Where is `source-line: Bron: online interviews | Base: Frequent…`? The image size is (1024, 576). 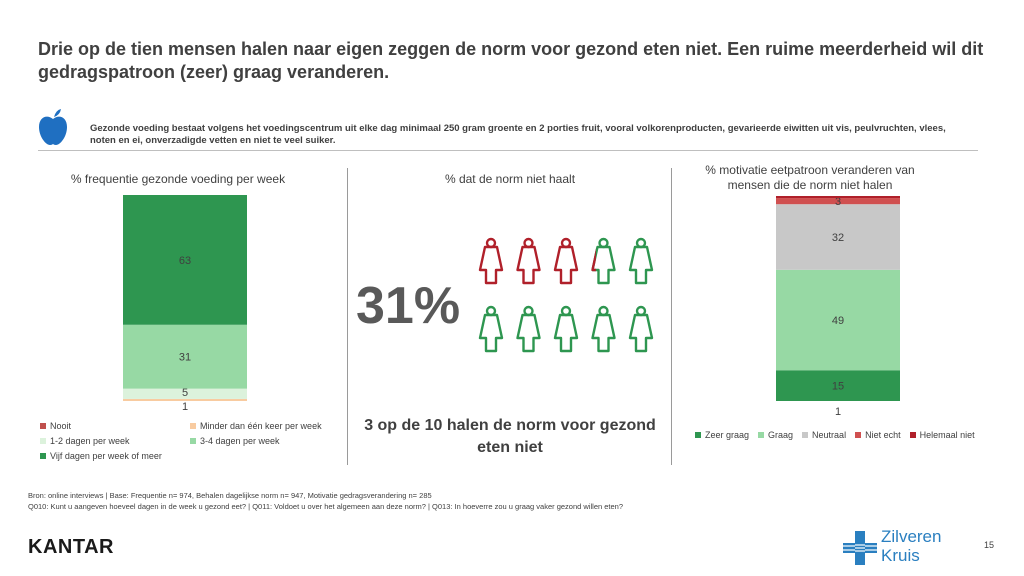
source-line: Bron: online interviews | Base: Frequent… is located at coordinates (230, 495).